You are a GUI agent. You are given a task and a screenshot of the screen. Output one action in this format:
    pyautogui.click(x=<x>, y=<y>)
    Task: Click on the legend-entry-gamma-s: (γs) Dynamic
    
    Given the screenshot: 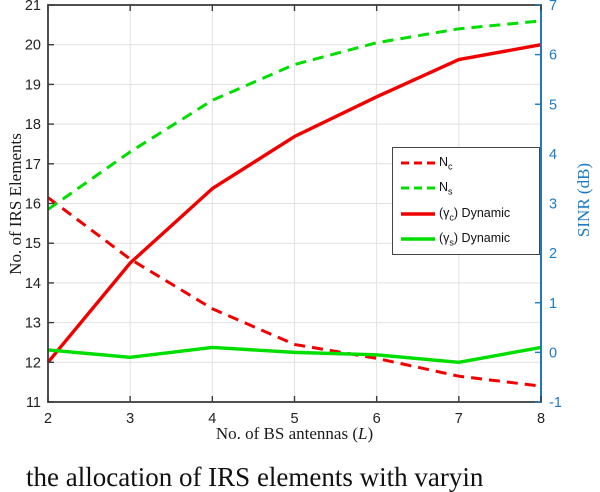 What is the action you would take?
    pyautogui.click(x=466, y=239)
    